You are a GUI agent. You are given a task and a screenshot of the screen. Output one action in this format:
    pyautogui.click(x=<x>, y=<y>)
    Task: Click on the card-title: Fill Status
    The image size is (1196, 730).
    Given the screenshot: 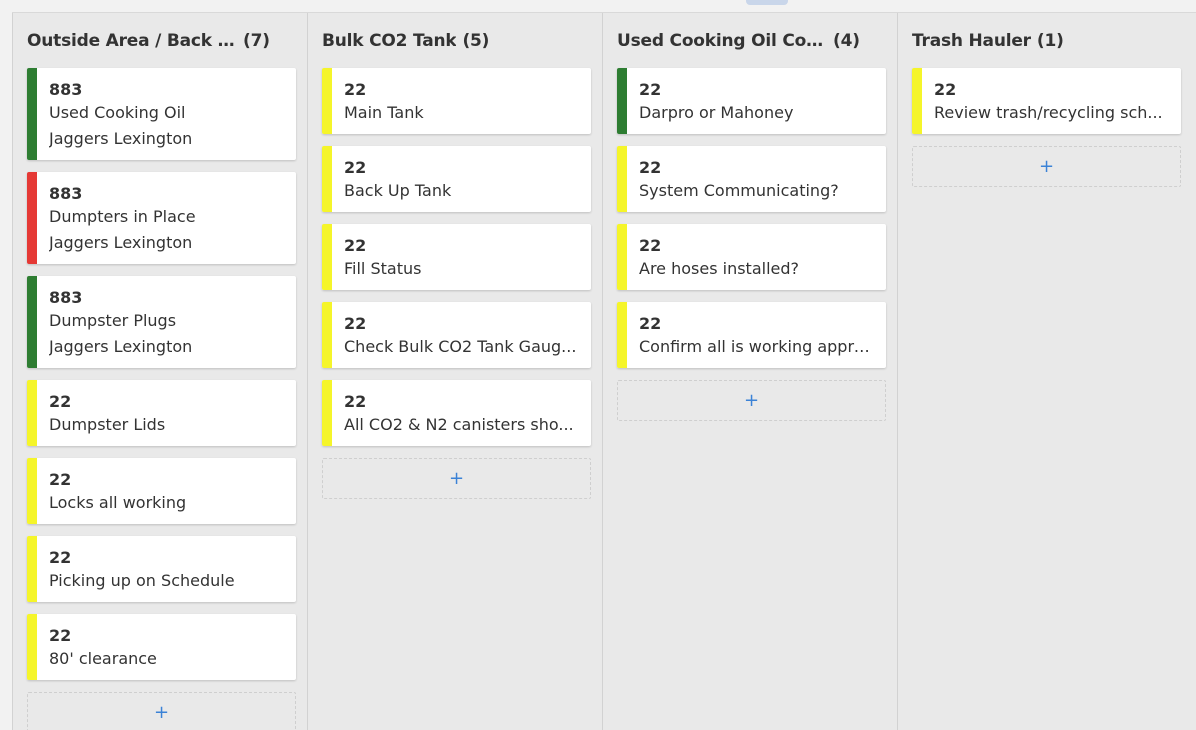 What is the action you would take?
    pyautogui.click(x=383, y=268)
    